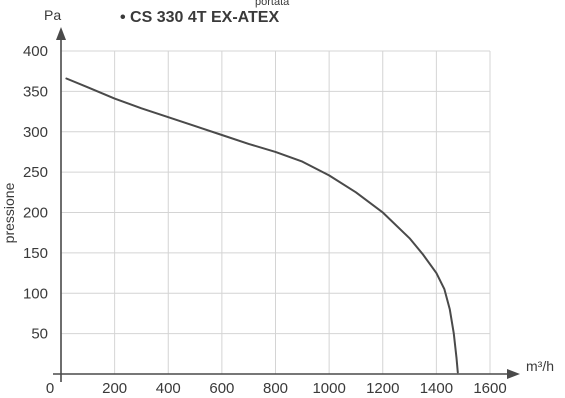 The width and height of the screenshot is (565, 398). I want to click on x-tick-label: 800, so click(275, 388).